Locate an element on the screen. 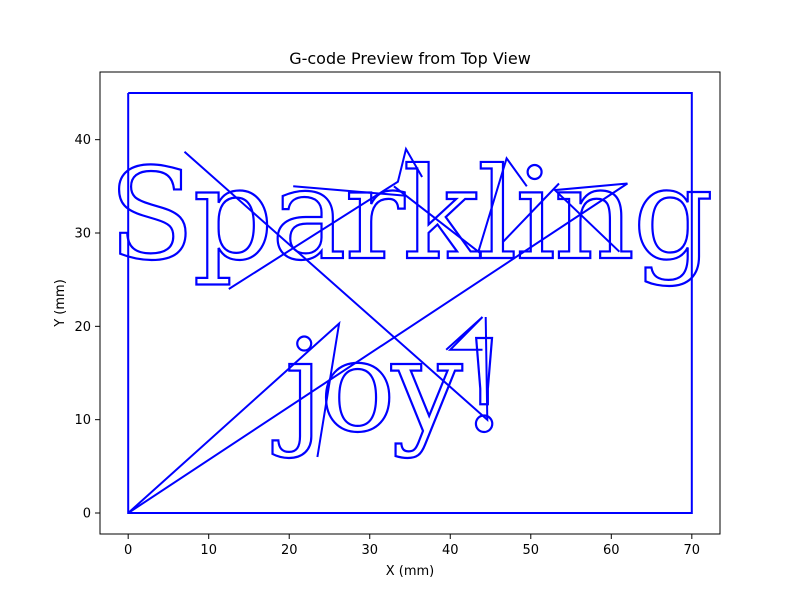  x-tick-label: 30 is located at coordinates (369, 550).